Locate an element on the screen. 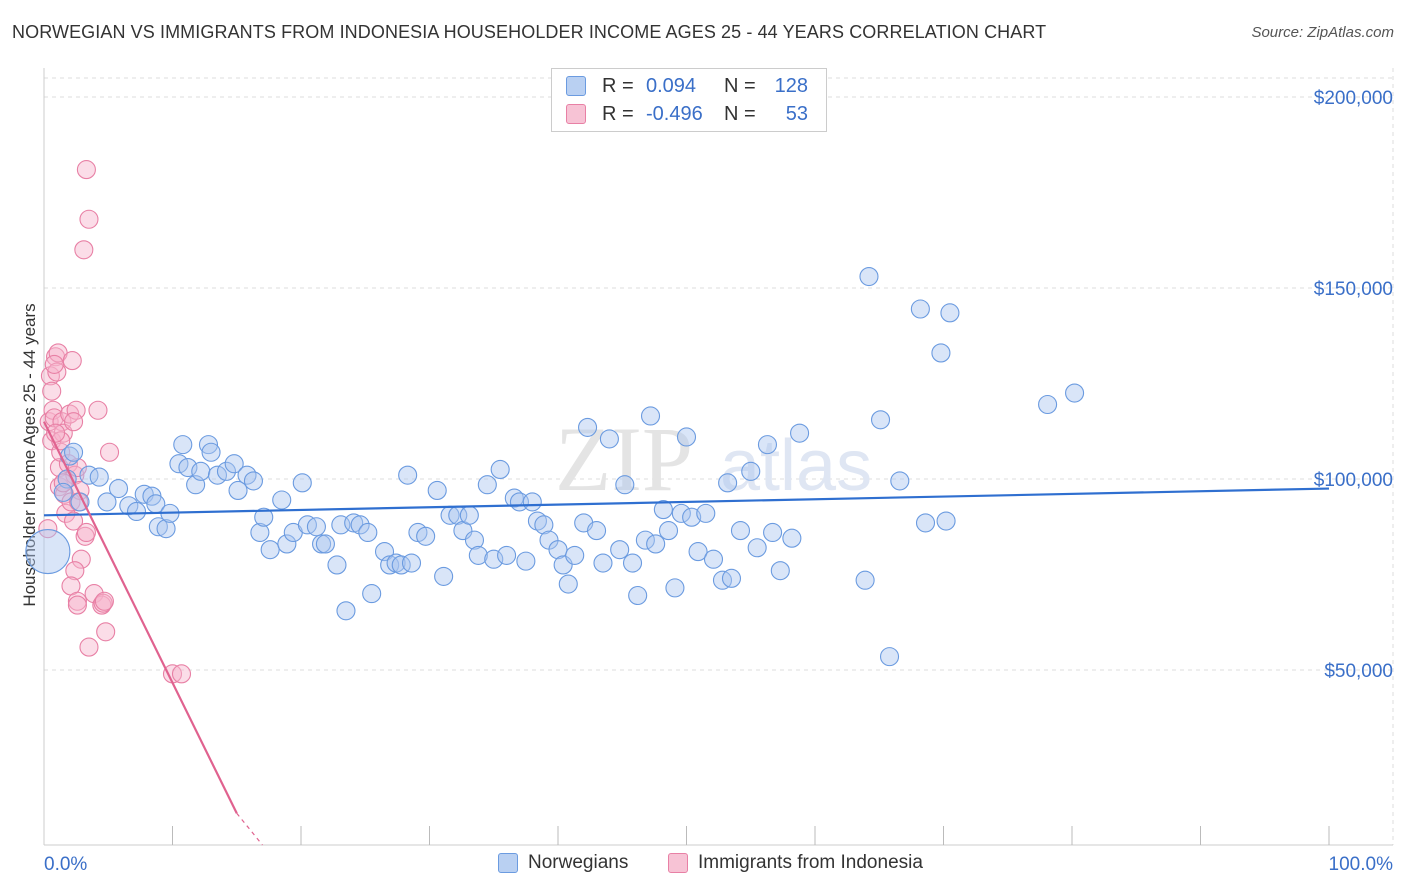 The width and height of the screenshot is (1406, 892). trend-line-norwegians is located at coordinates (686, 502).